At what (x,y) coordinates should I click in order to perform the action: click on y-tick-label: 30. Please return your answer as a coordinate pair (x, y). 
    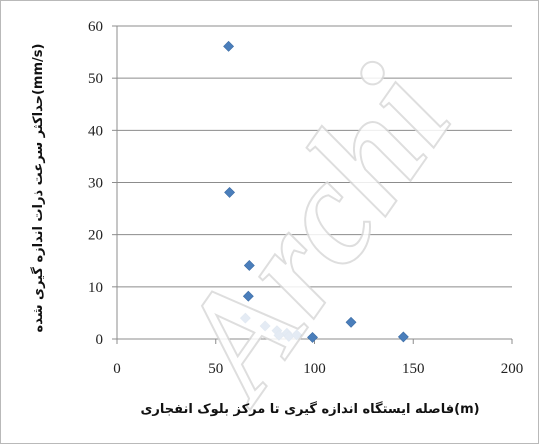
    Looking at the image, I should click on (95, 184).